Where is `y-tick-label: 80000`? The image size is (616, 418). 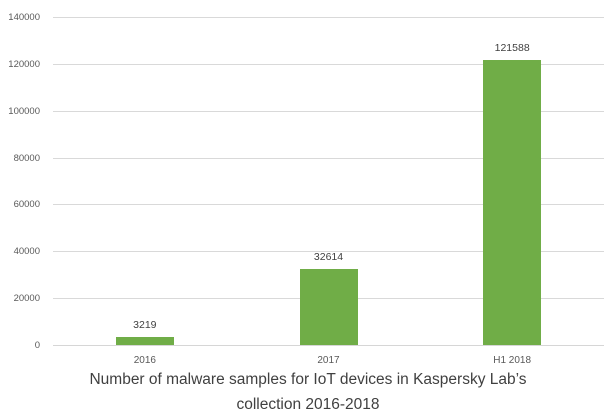 y-tick-label: 80000 is located at coordinates (26, 158).